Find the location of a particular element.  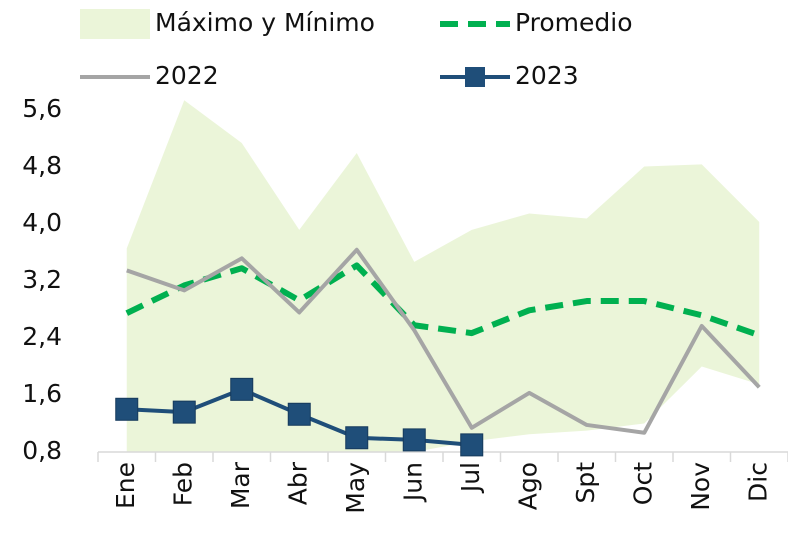

legend-swatch is located at coordinates (115, 24).